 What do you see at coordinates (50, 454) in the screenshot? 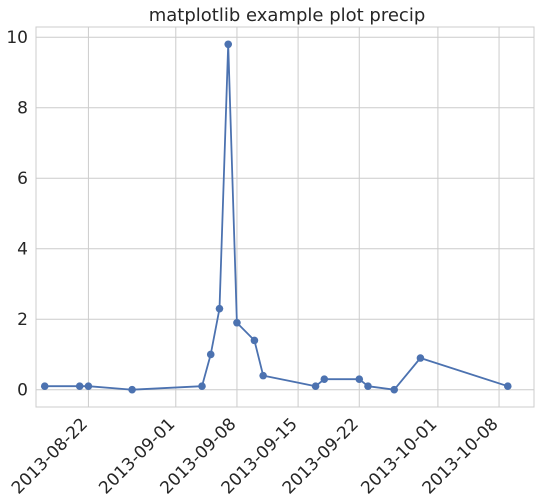
I see `x-tick-label: 2013-08-22` at bounding box center [50, 454].